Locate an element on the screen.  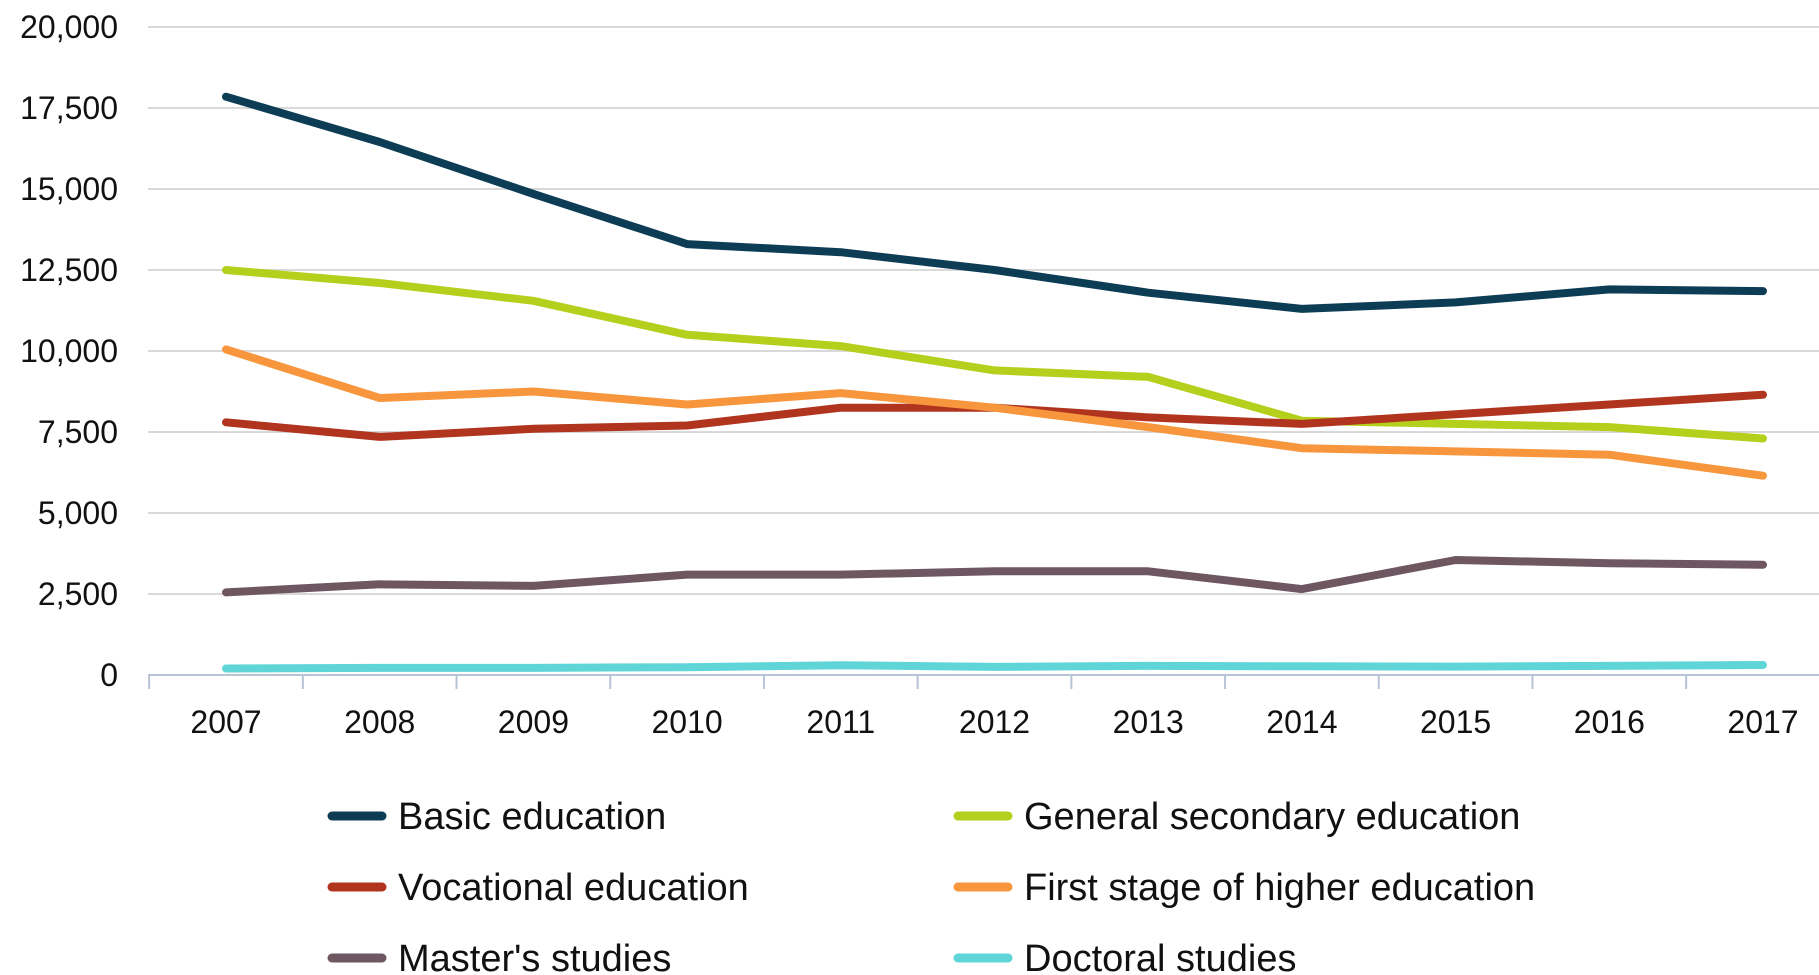
legend-label-2: Vocational education is located at coordinates (573, 888).